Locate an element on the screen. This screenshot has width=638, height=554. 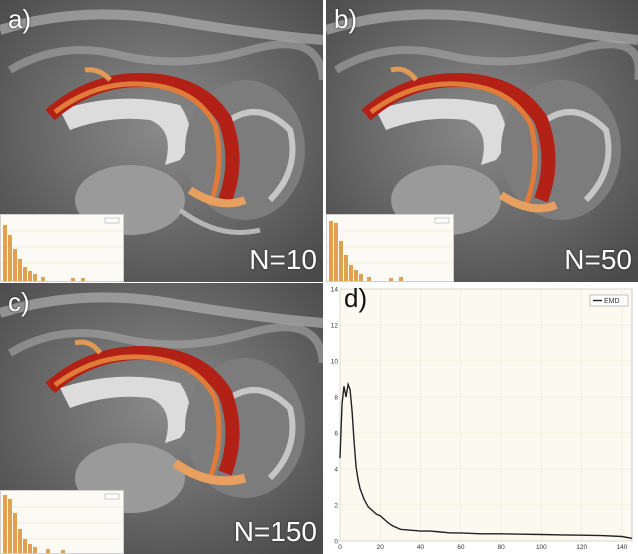
y-tick-label: 12 is located at coordinates (335, 326).